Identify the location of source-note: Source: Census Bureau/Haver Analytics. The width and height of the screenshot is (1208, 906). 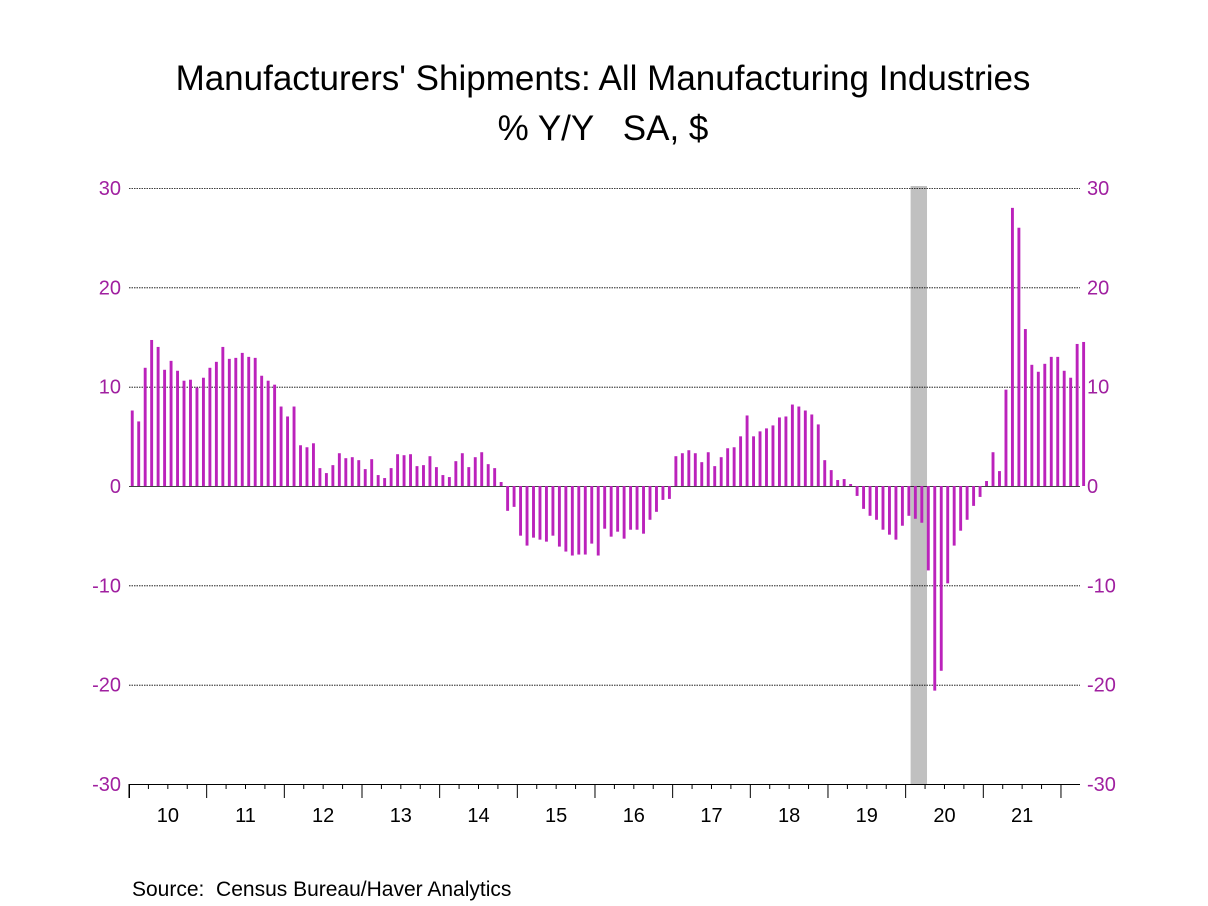
(321, 889).